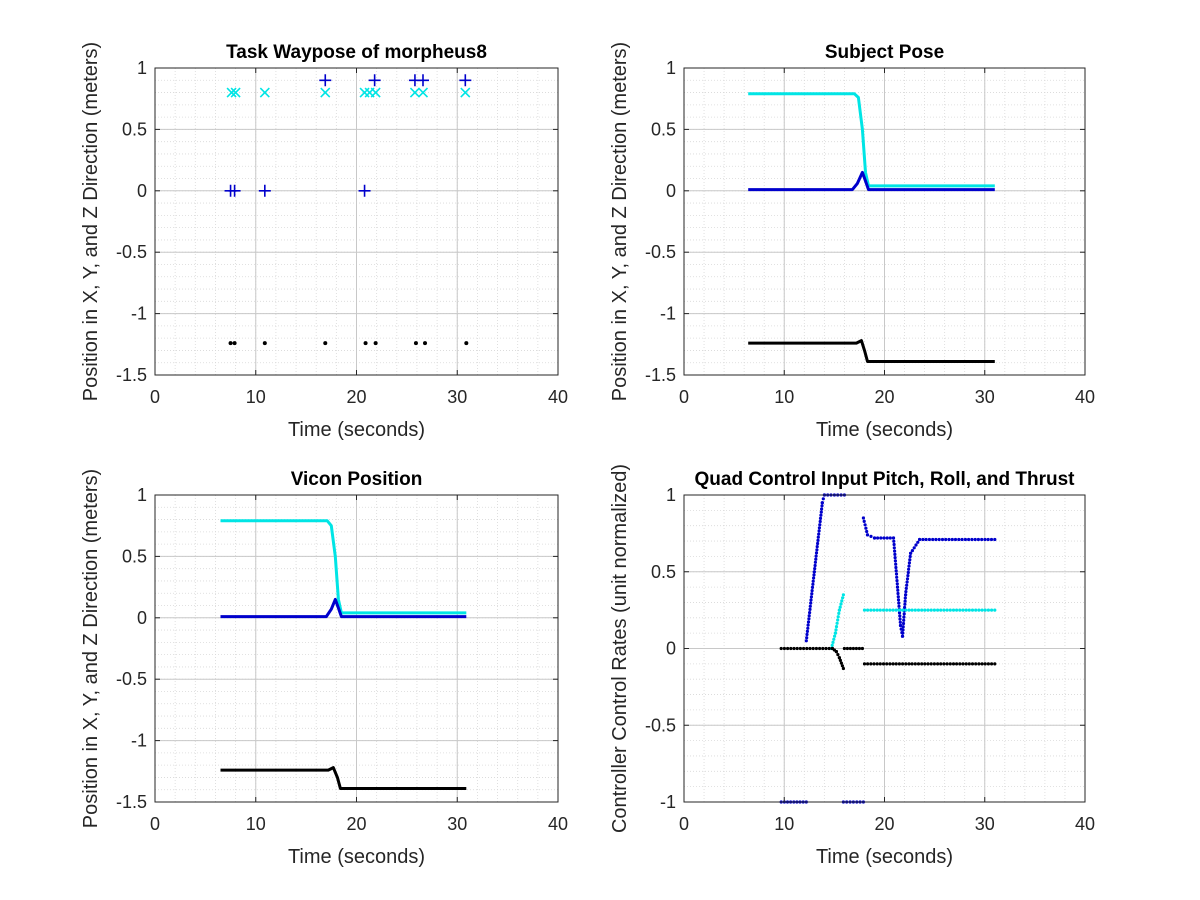 Image resolution: width=1200 pixels, height=900 pixels. Describe the element at coordinates (457, 824) in the screenshot. I see `x-tick-label: 30` at that location.